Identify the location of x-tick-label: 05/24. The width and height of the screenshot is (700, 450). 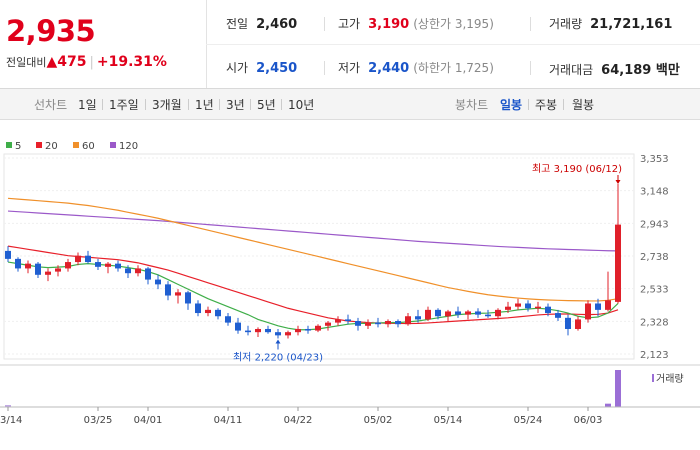
(528, 420).